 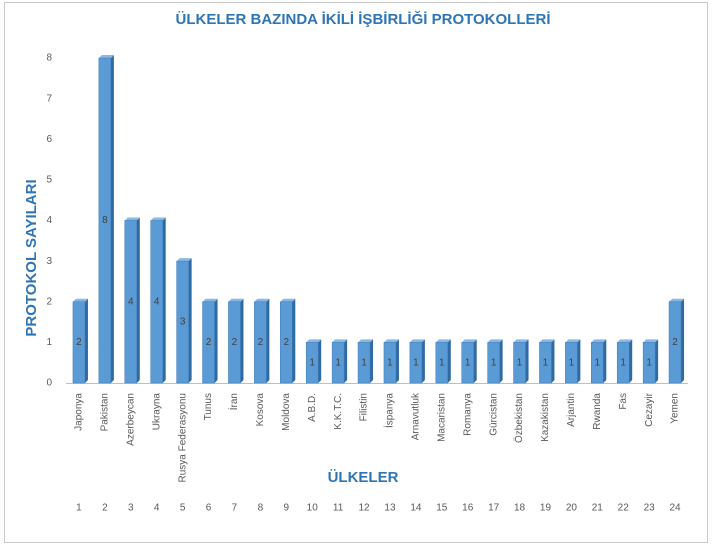 I want to click on row-number: 18, so click(x=520, y=508).